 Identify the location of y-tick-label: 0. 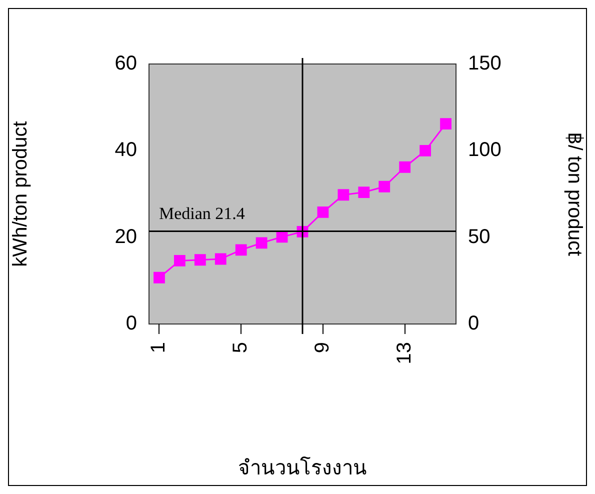
(131, 323).